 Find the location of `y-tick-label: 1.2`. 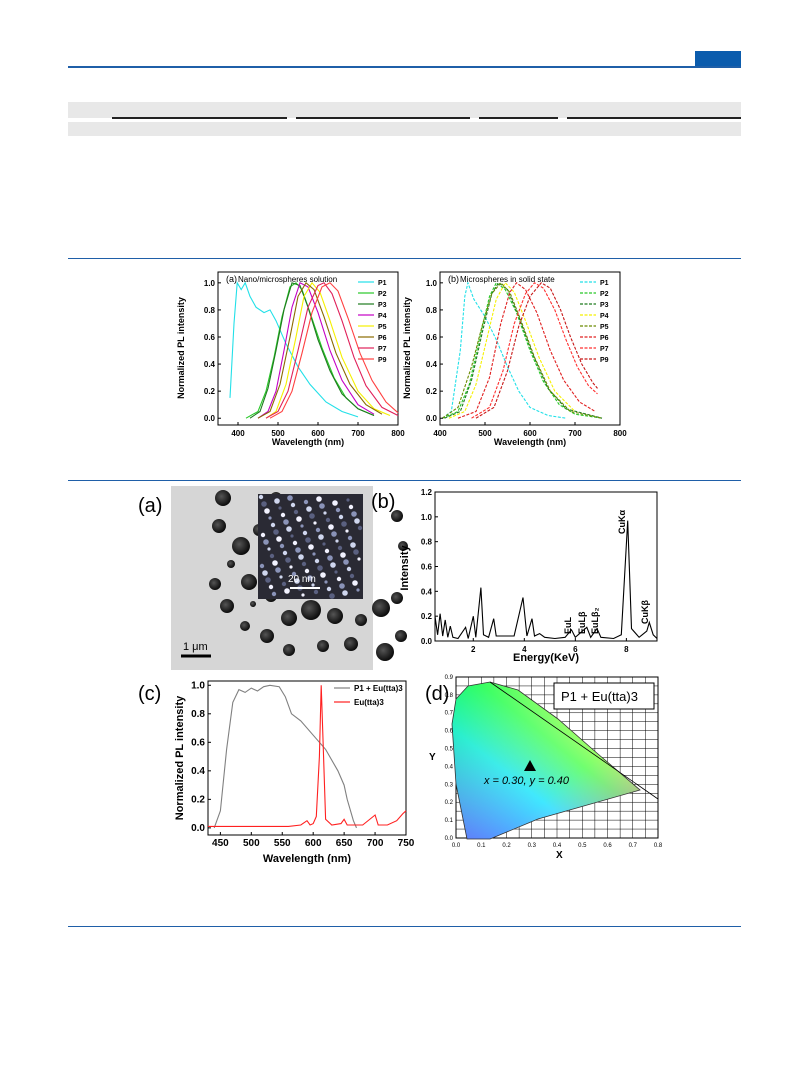

y-tick-label: 1.2 is located at coordinates (427, 492).